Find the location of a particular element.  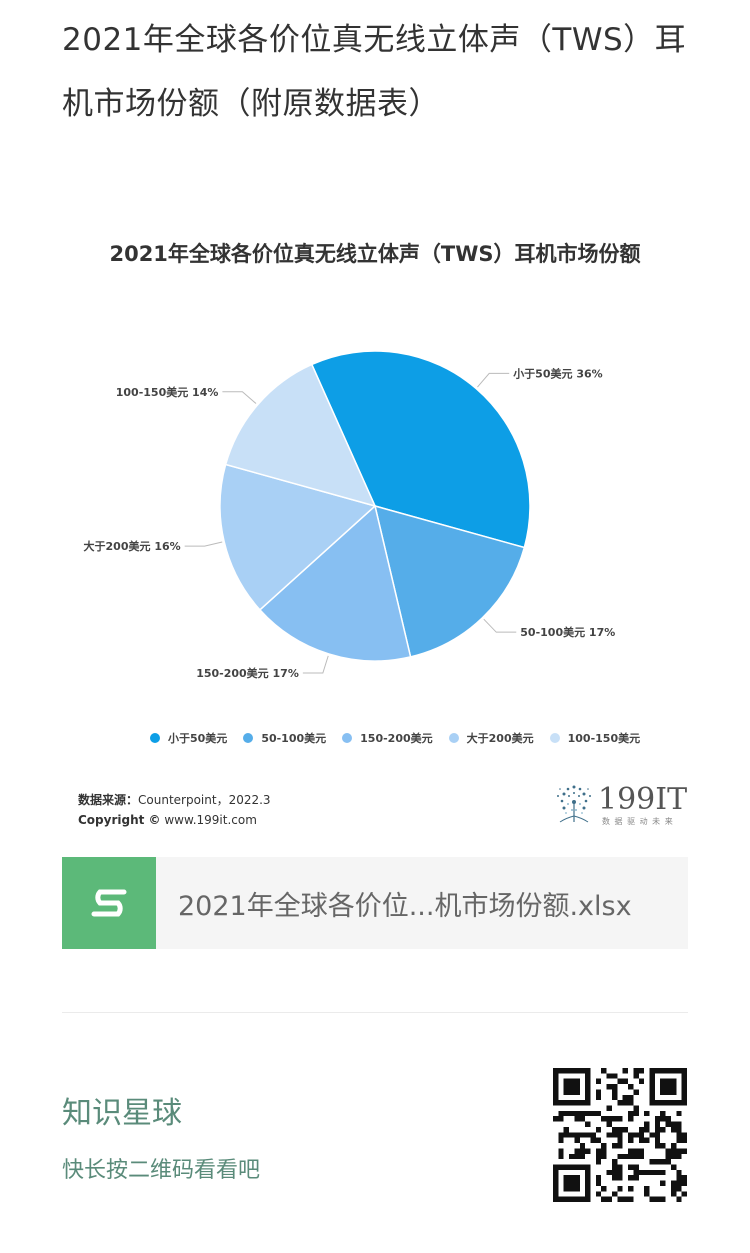

dandelion-icon is located at coordinates (574, 804).